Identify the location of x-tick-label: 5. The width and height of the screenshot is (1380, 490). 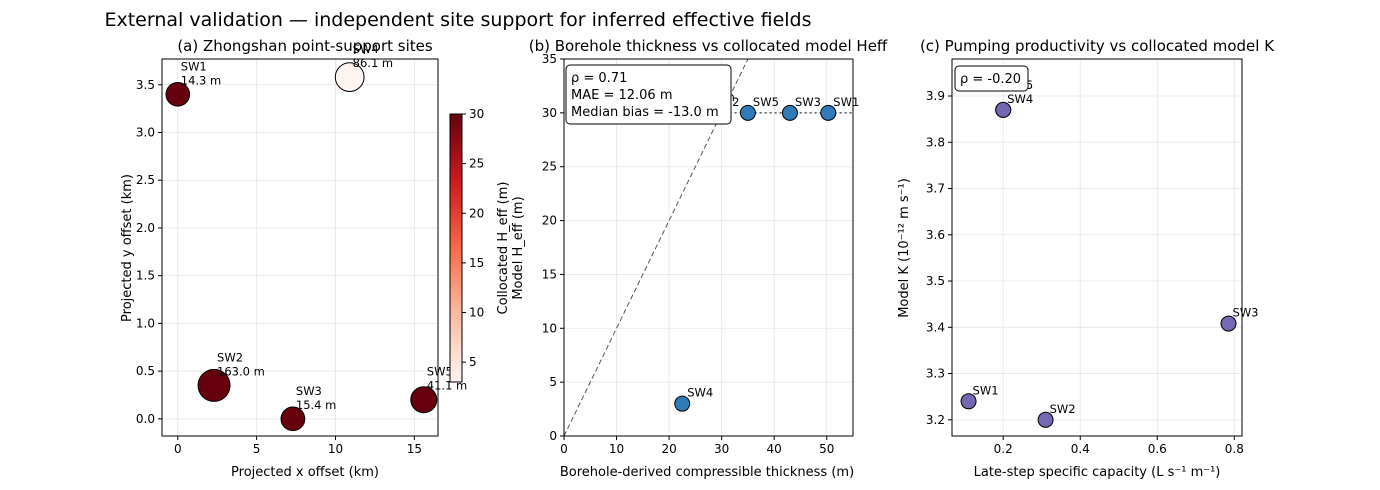
(257, 449).